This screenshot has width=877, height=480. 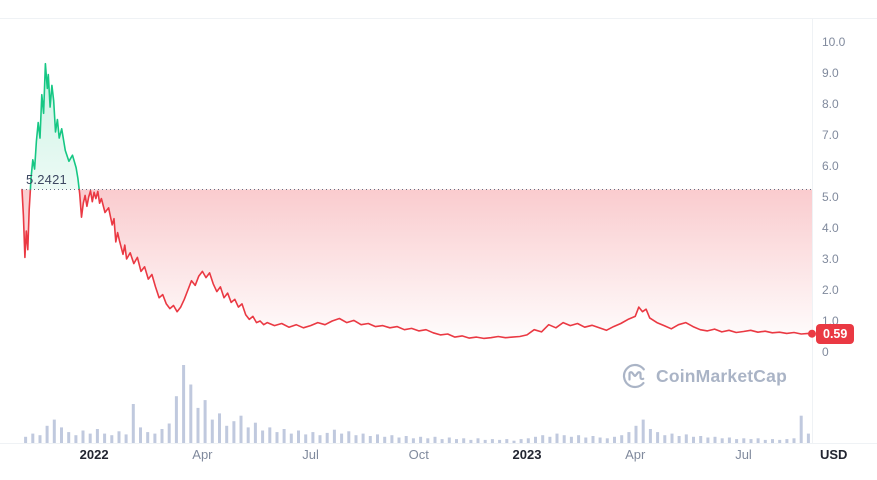 I want to click on y-axis-tick: 10.0, so click(x=834, y=42).